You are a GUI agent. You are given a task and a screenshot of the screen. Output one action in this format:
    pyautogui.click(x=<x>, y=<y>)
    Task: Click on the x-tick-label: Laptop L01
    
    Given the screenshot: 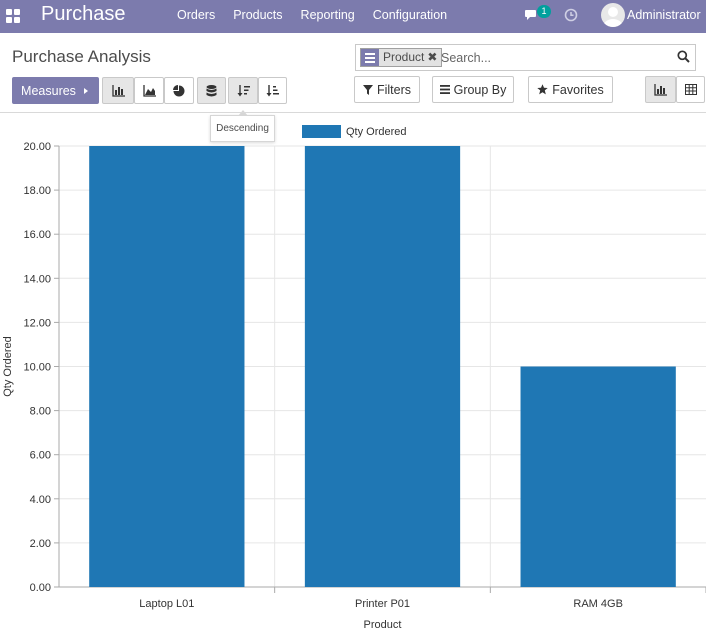 What is the action you would take?
    pyautogui.click(x=166, y=604)
    